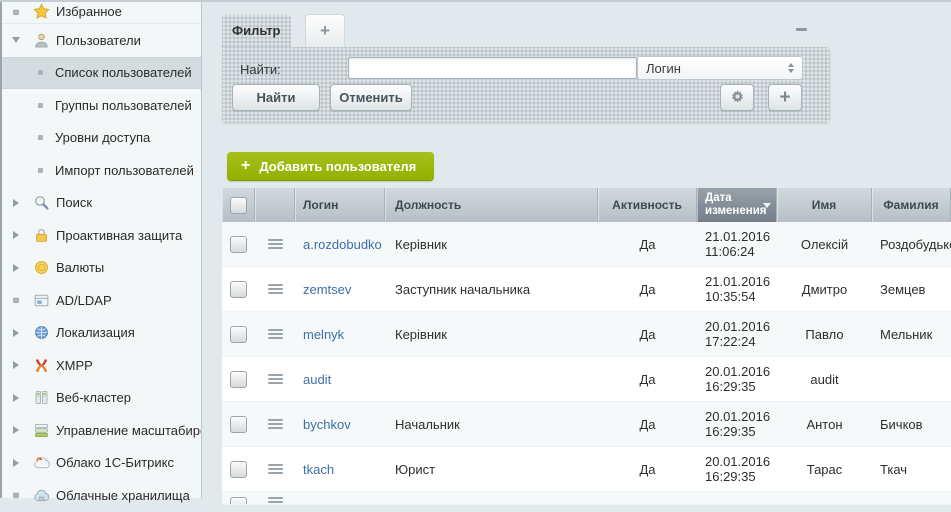  I want to click on user-login-link: tkach, so click(319, 469).